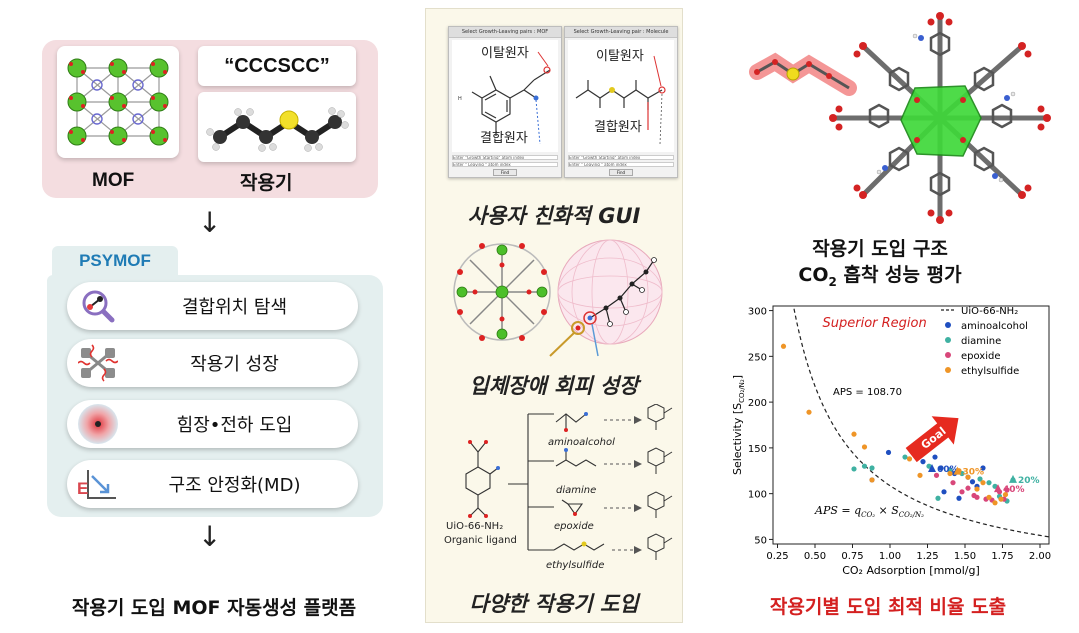 Image resolution: width=1079 pixels, height=633 pixels. I want to click on step-label: 구조 안정화(MD), so click(234, 485).